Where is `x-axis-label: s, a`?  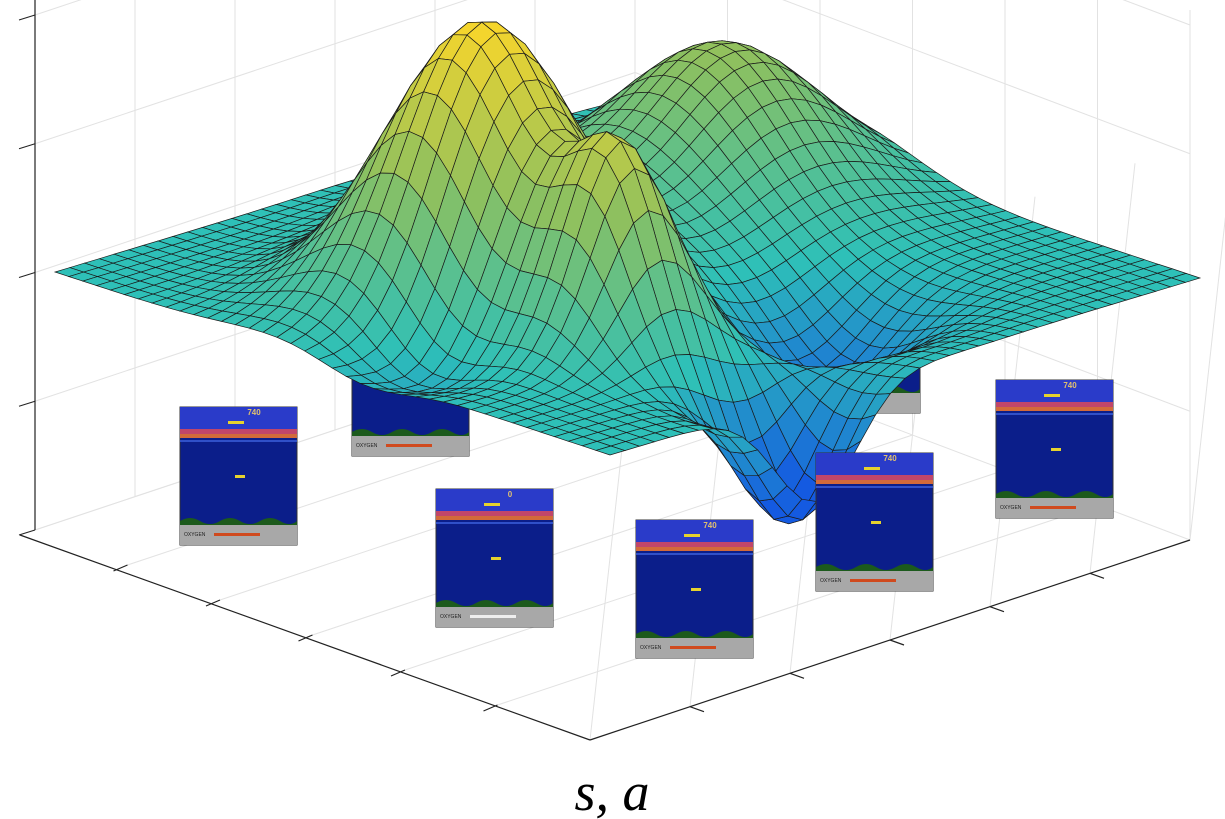 x-axis-label: s, a is located at coordinates (611, 790).